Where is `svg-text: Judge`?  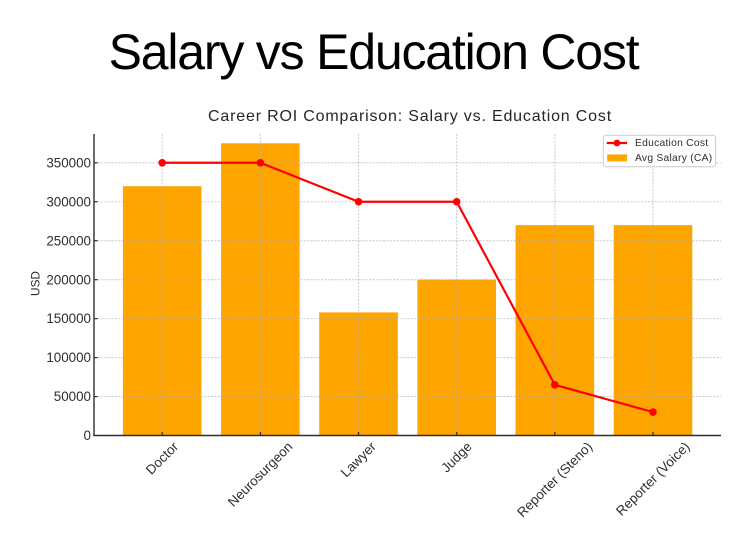 svg-text: Judge is located at coordinates (456, 457).